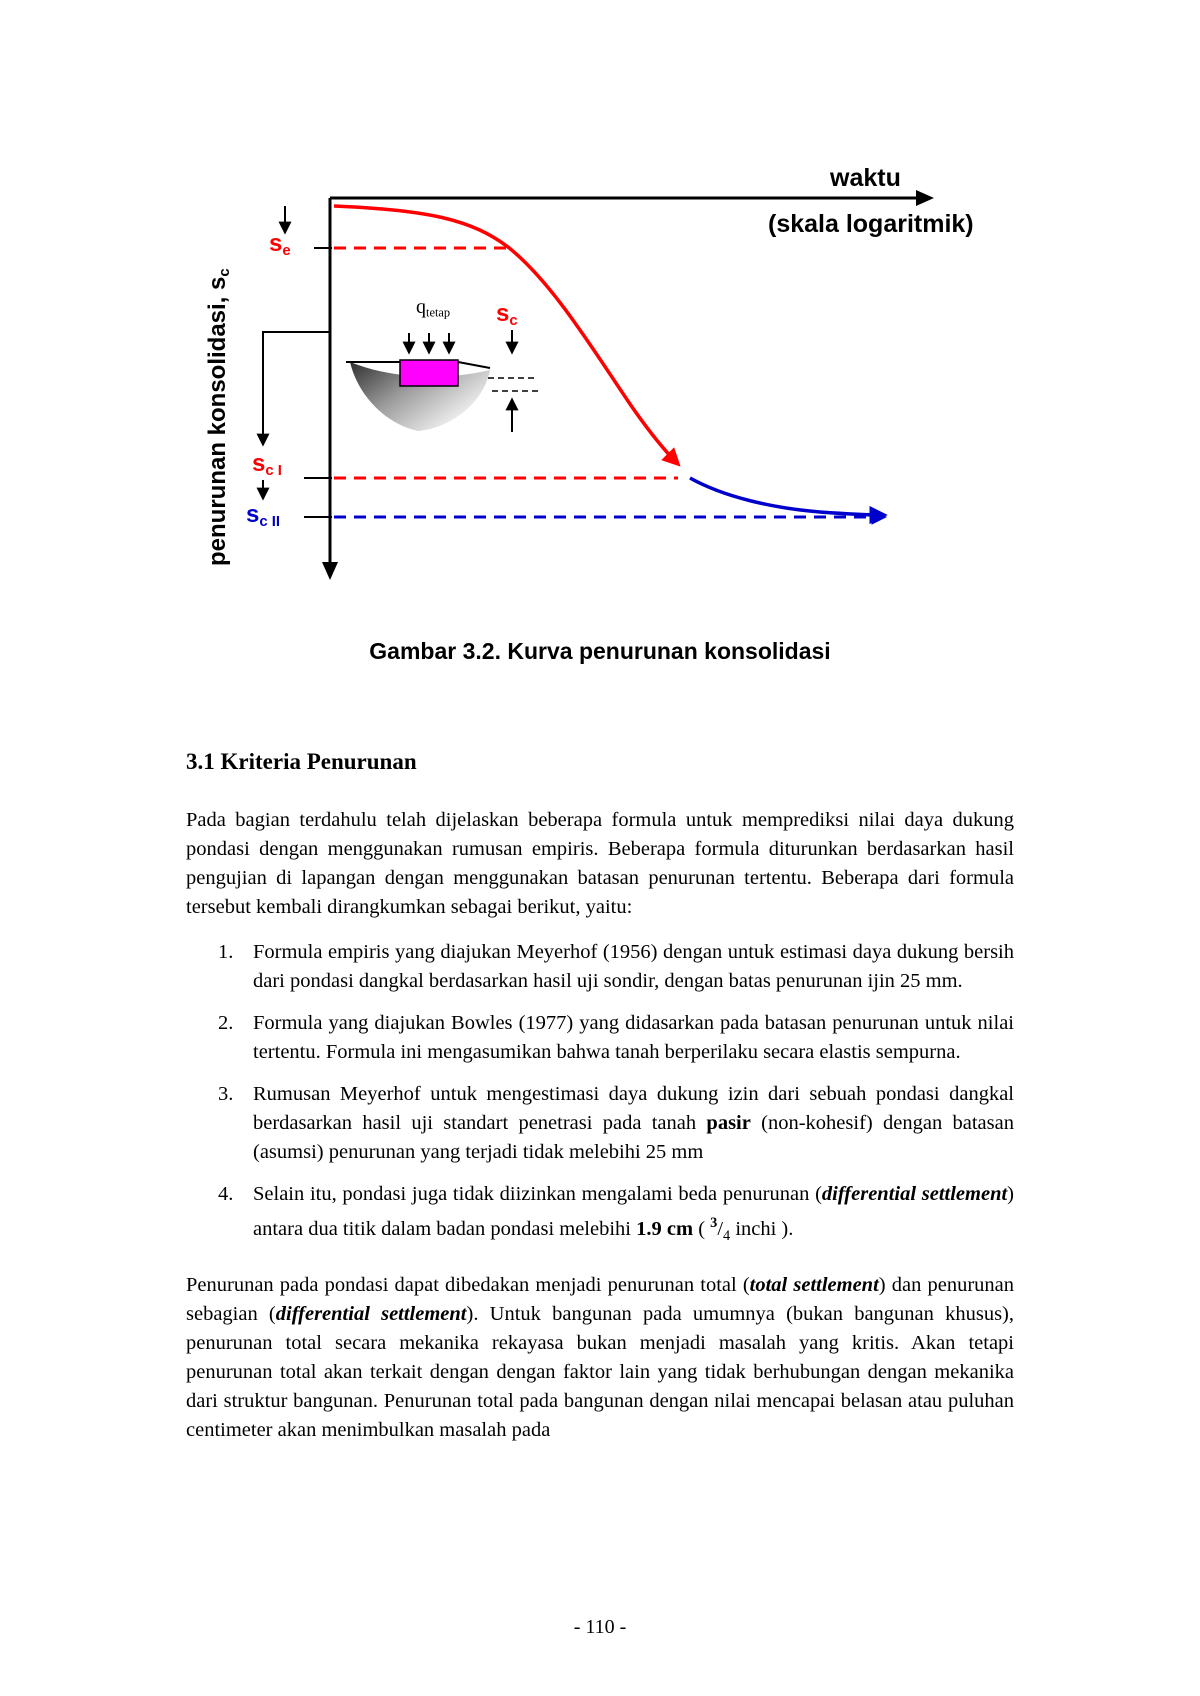  I want to click on q-load-label: qtetap, so click(433, 308).